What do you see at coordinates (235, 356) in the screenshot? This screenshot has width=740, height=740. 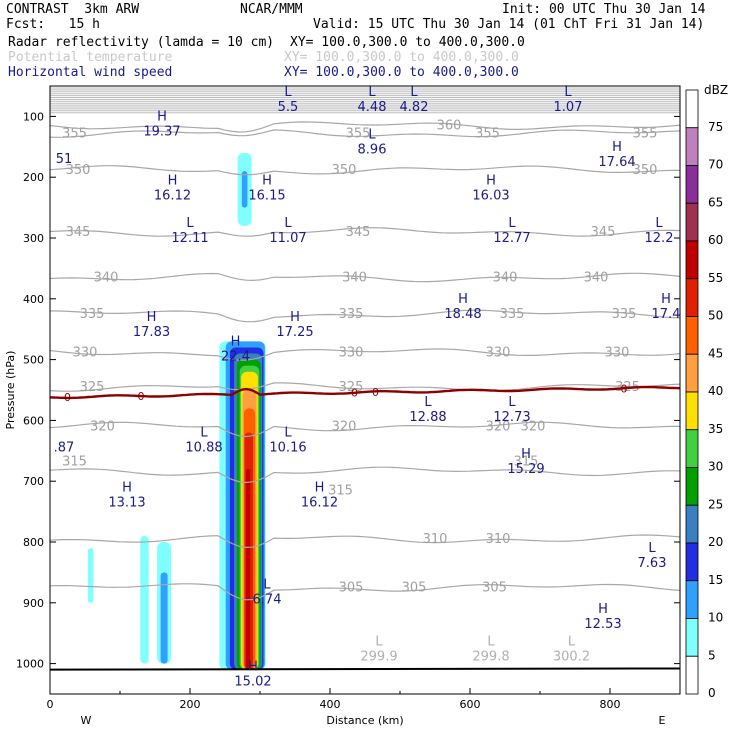 I see `wind-extremum-value: 22.4` at bounding box center [235, 356].